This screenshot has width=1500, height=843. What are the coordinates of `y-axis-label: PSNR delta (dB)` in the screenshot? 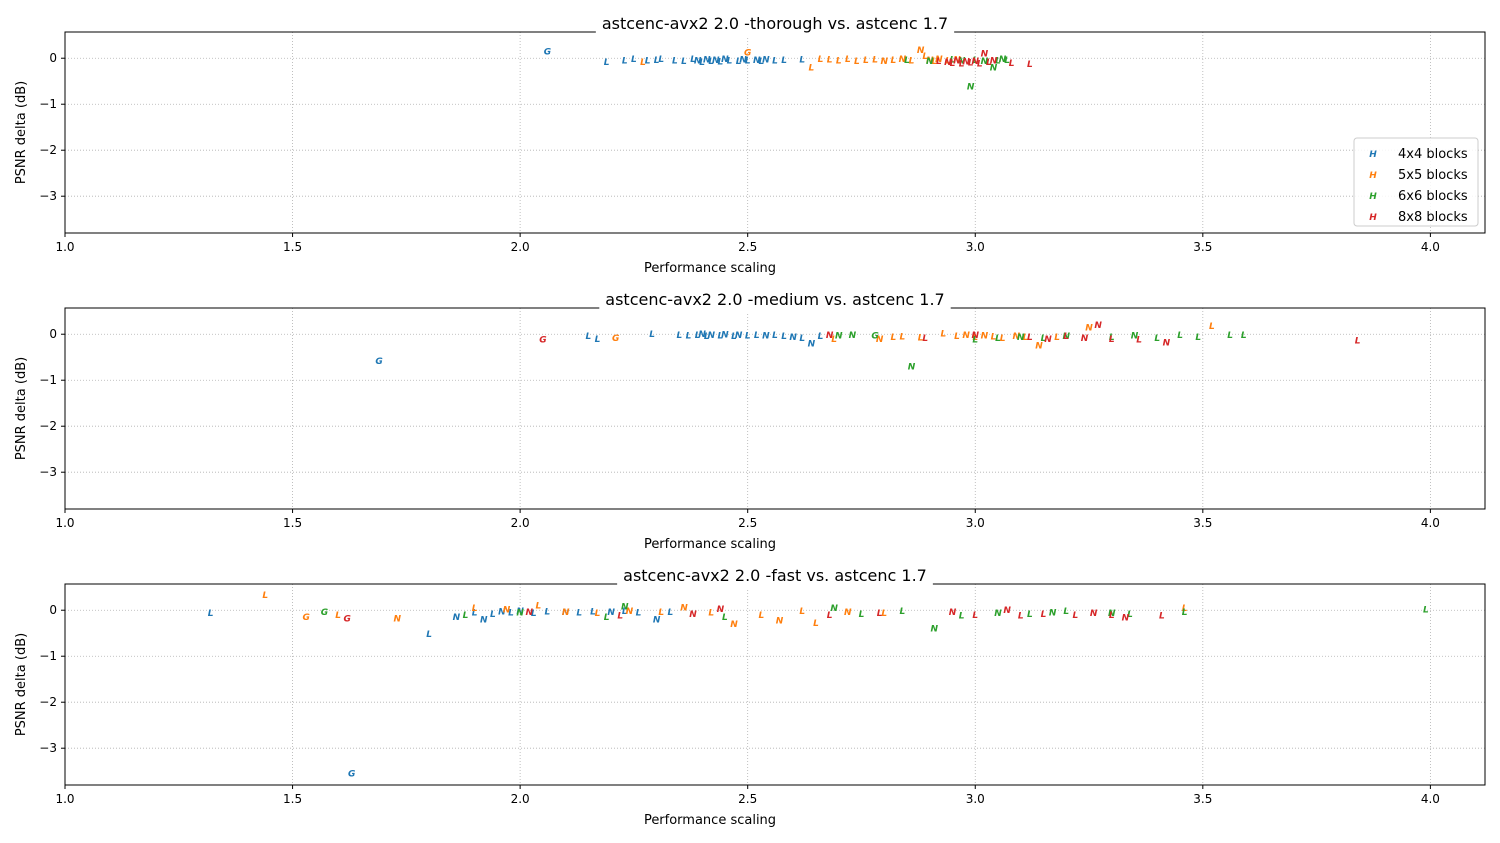 It's located at (21, 132).